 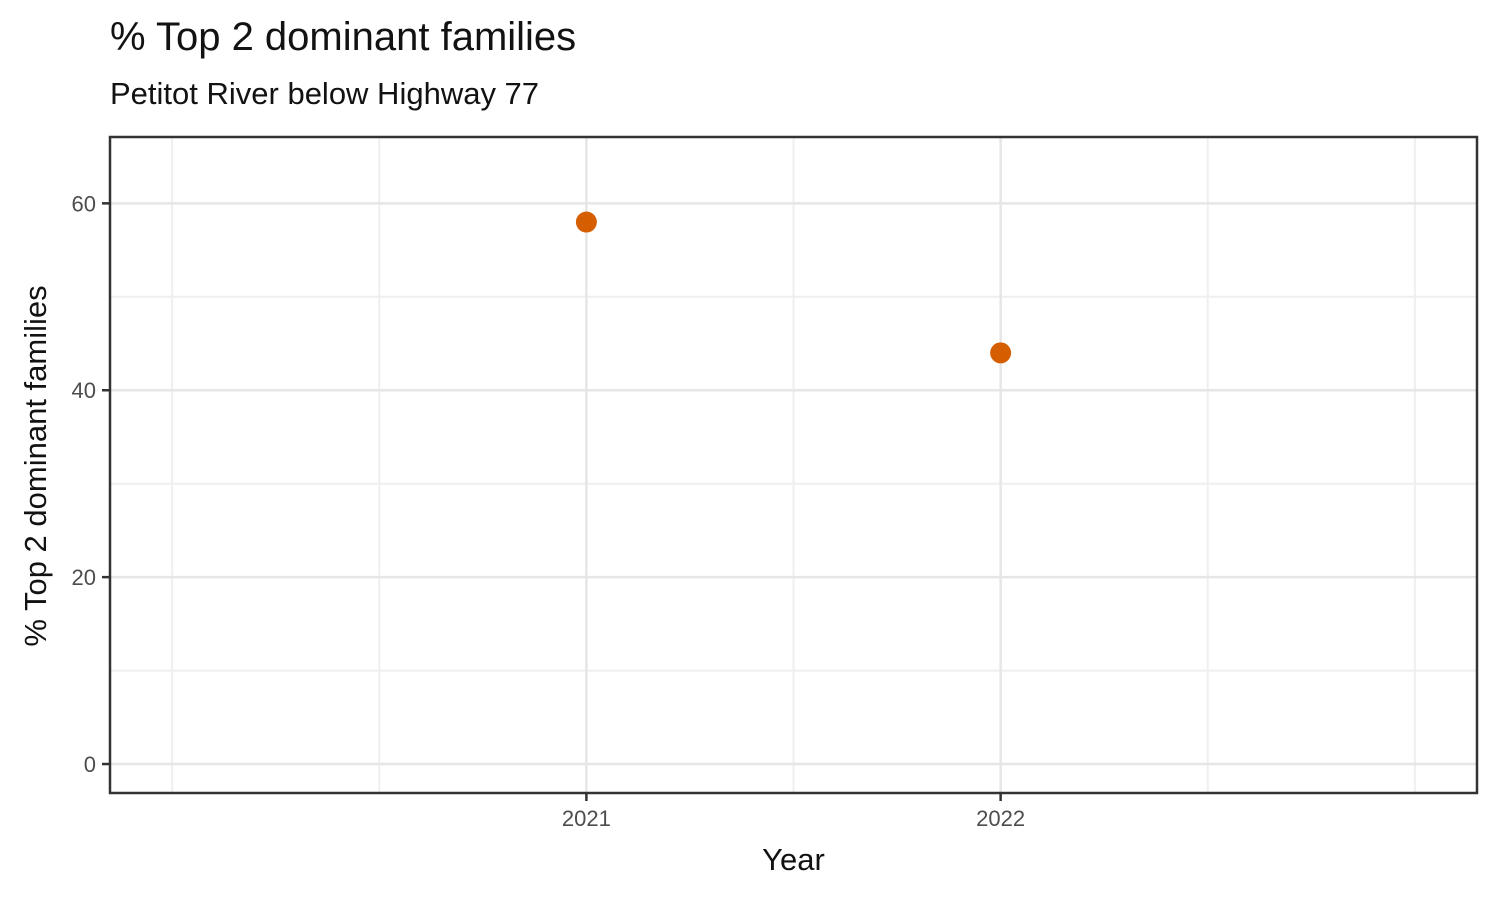 I want to click on x-tick-label: 2021, so click(x=586, y=818).